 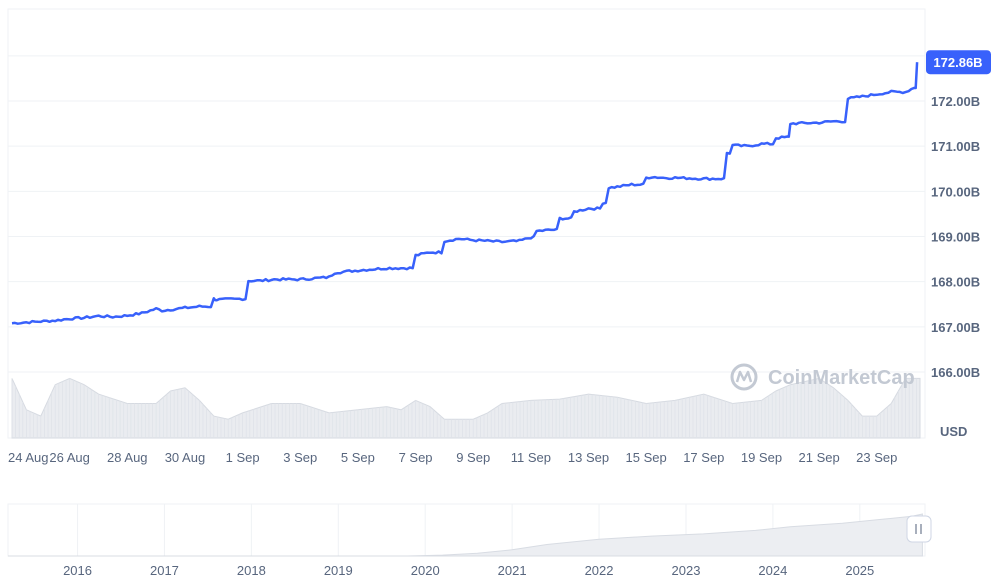 I want to click on overview-tick-label: 2016, so click(x=77, y=570).